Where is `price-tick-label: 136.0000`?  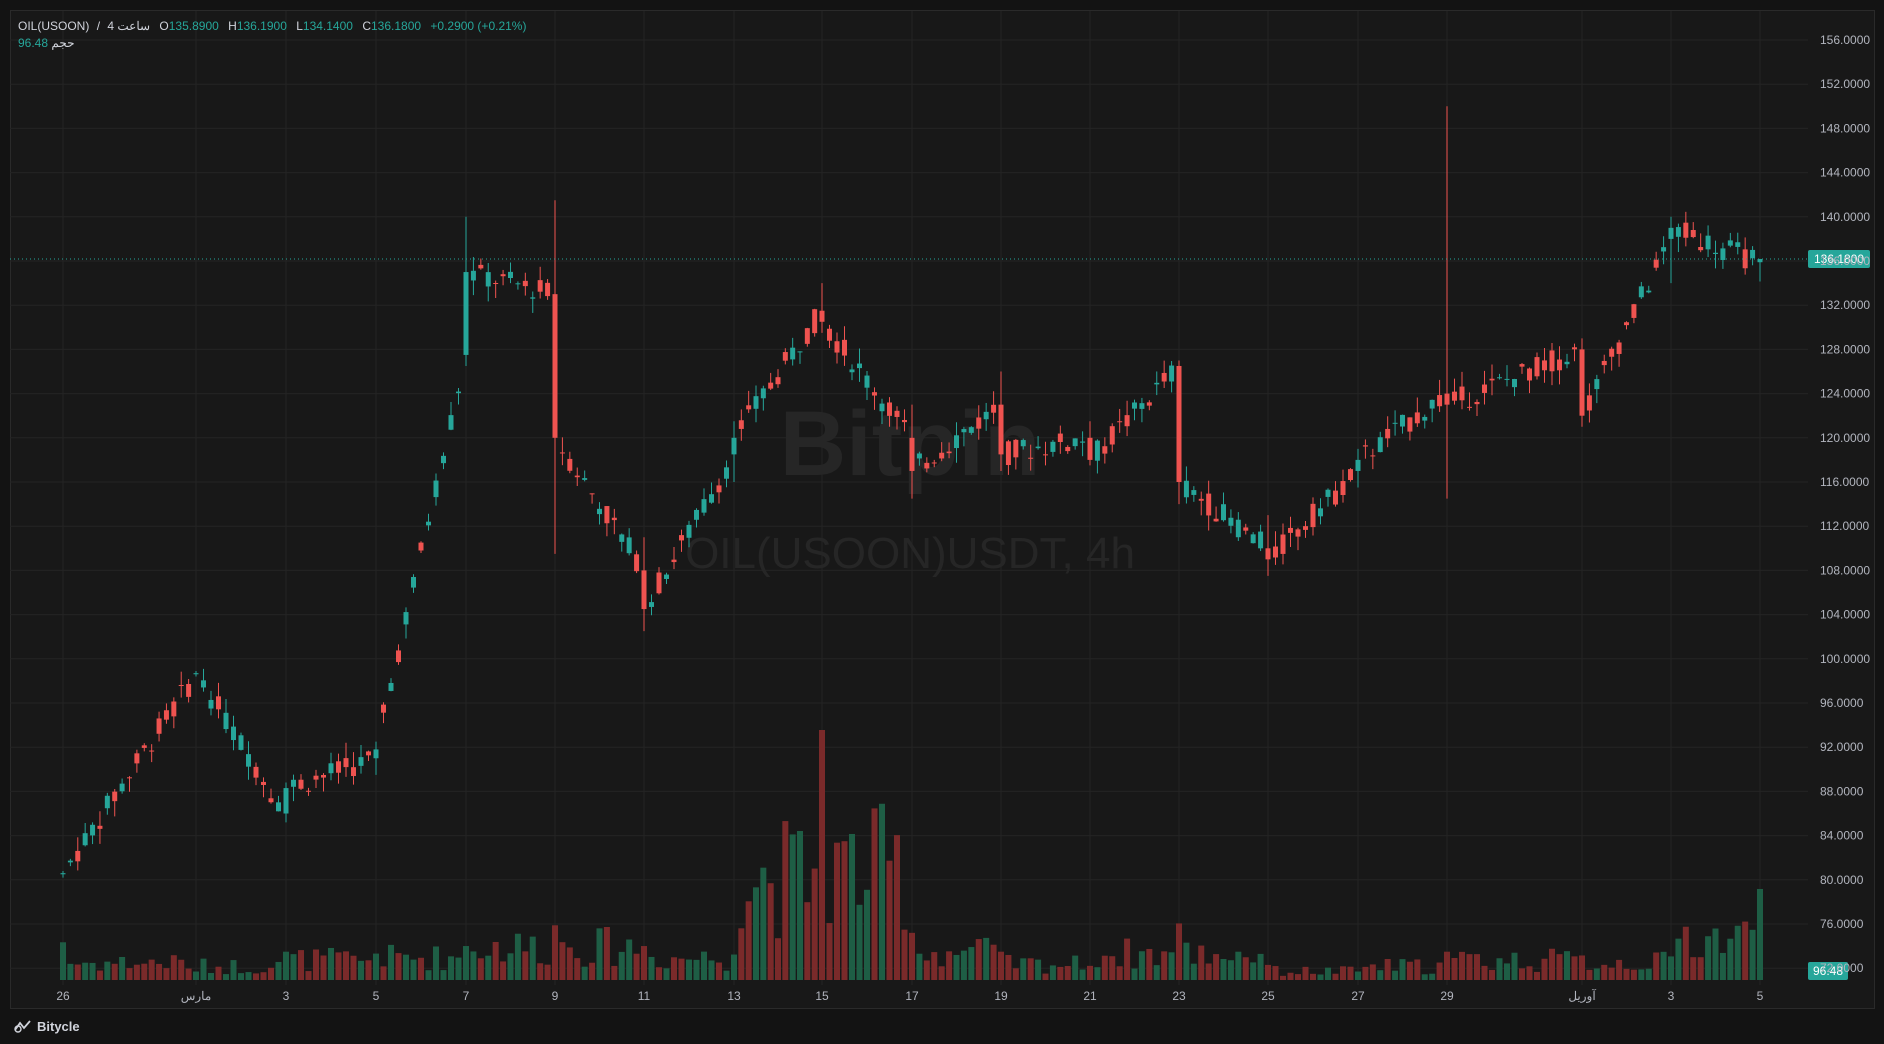 price-tick-label: 136.0000 is located at coordinates (1845, 261).